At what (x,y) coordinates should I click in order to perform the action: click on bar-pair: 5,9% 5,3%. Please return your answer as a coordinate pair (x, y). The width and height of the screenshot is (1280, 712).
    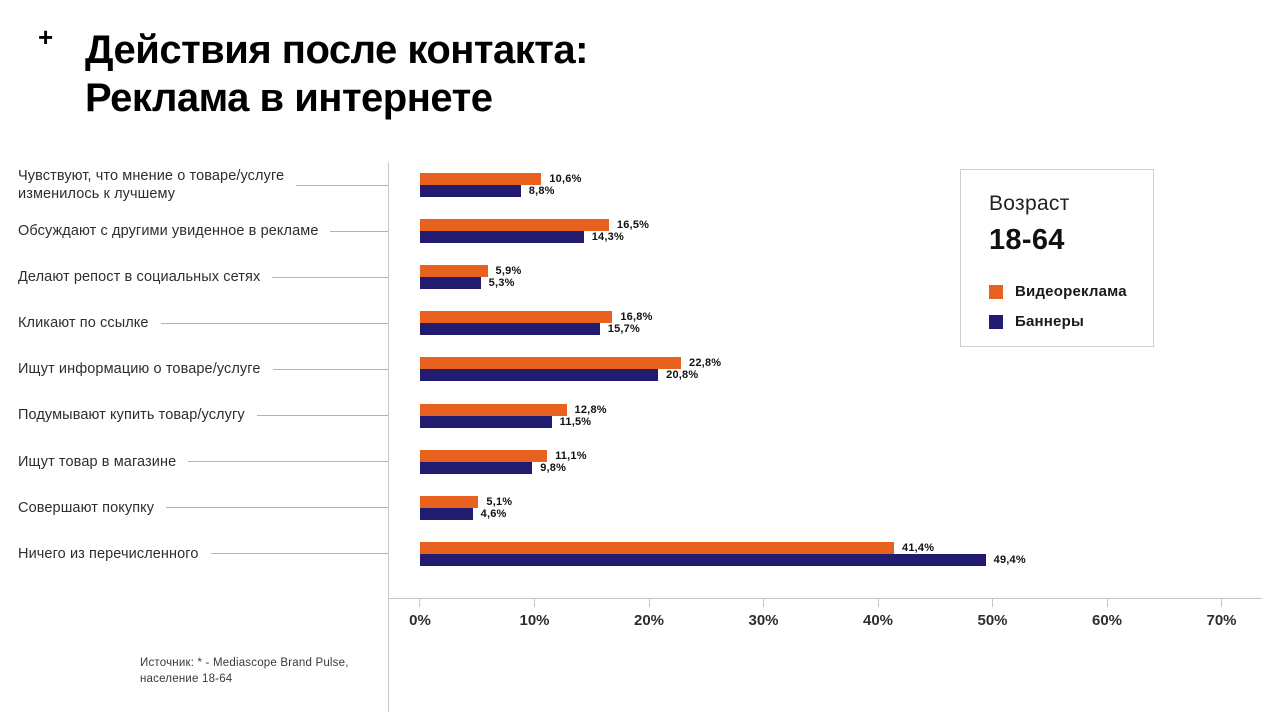
    Looking at the image, I should click on (471, 277).